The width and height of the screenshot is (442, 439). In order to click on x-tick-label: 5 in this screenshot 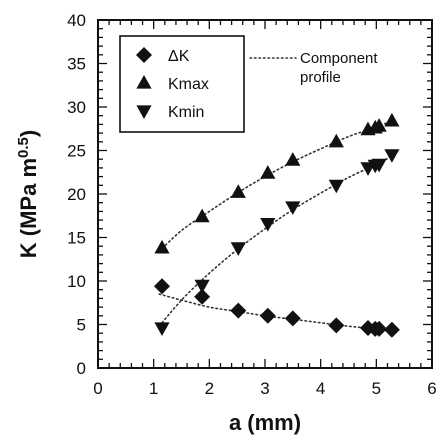, I will do `click(376, 388)`.